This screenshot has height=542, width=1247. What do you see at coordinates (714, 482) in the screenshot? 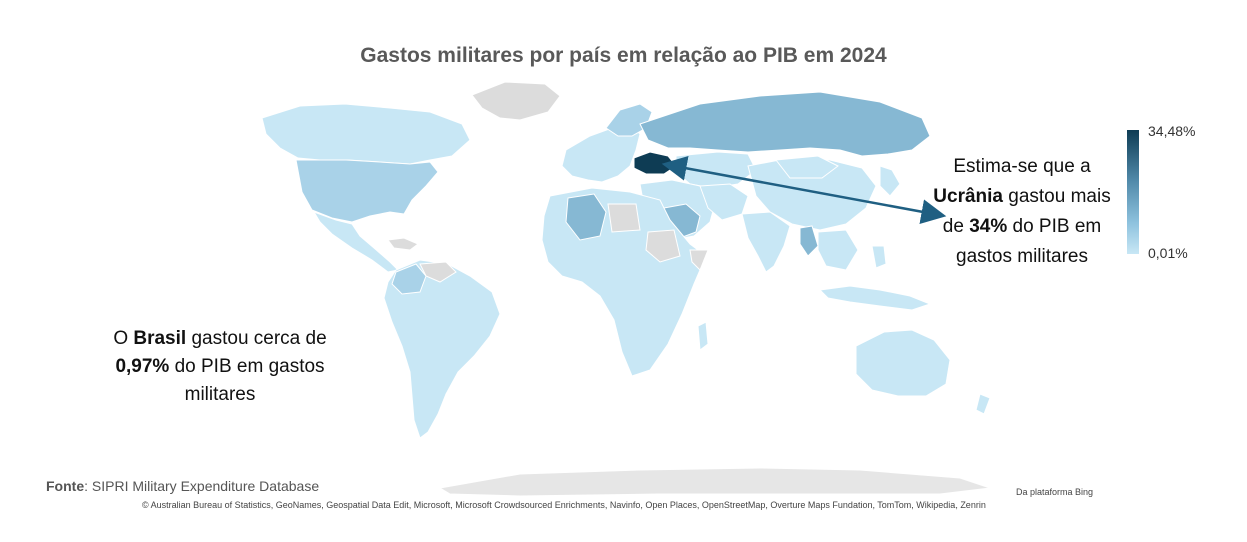
I see `region-antarctica` at bounding box center [714, 482].